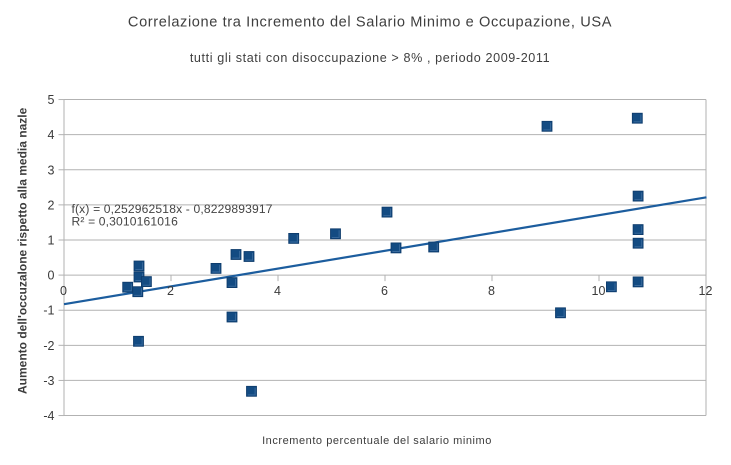 The height and width of the screenshot is (465, 731). What do you see at coordinates (384, 291) in the screenshot?
I see `svg-text: 6` at bounding box center [384, 291].